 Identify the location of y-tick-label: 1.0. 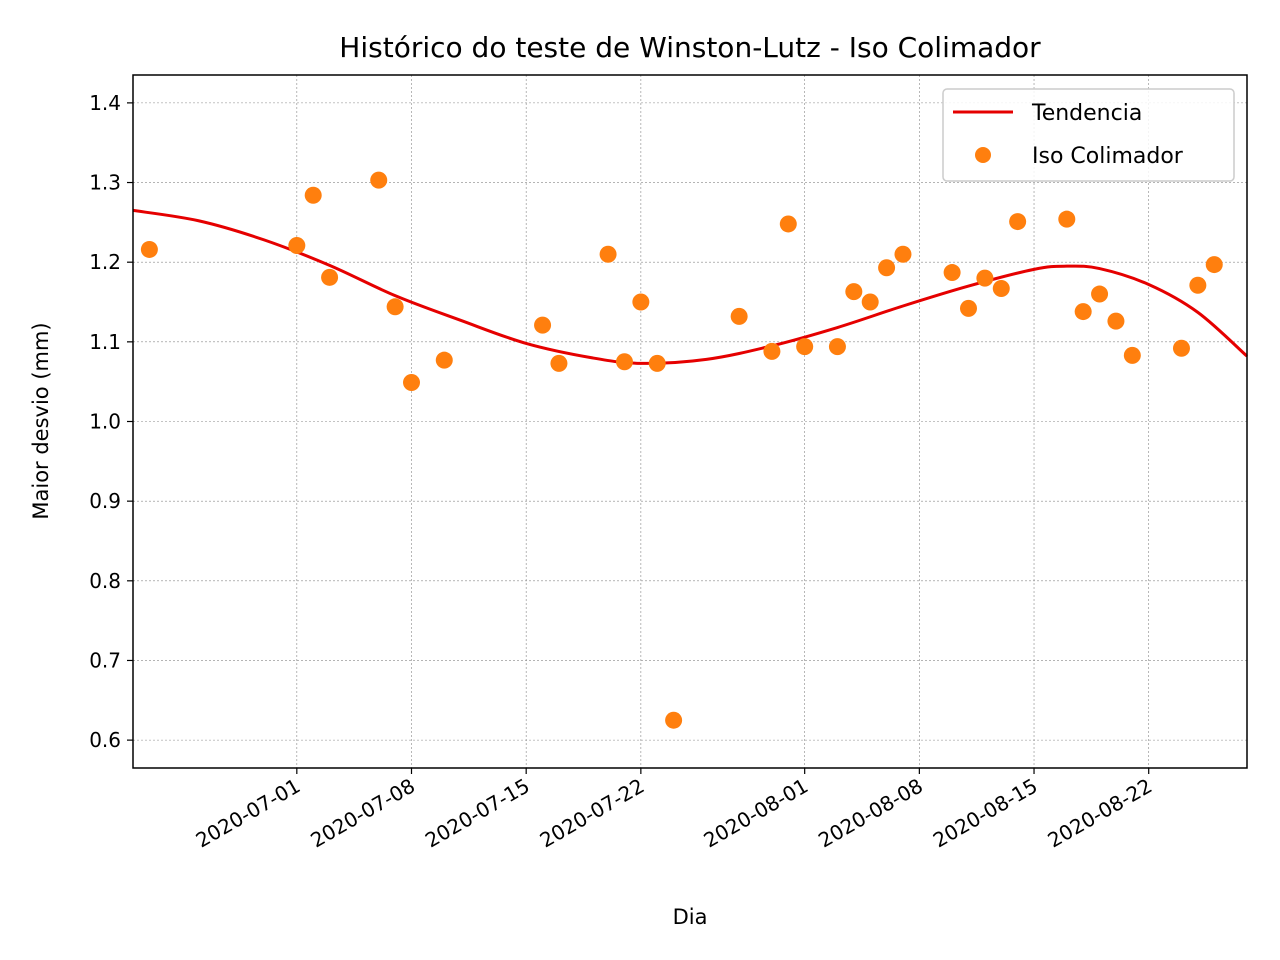
(105, 422).